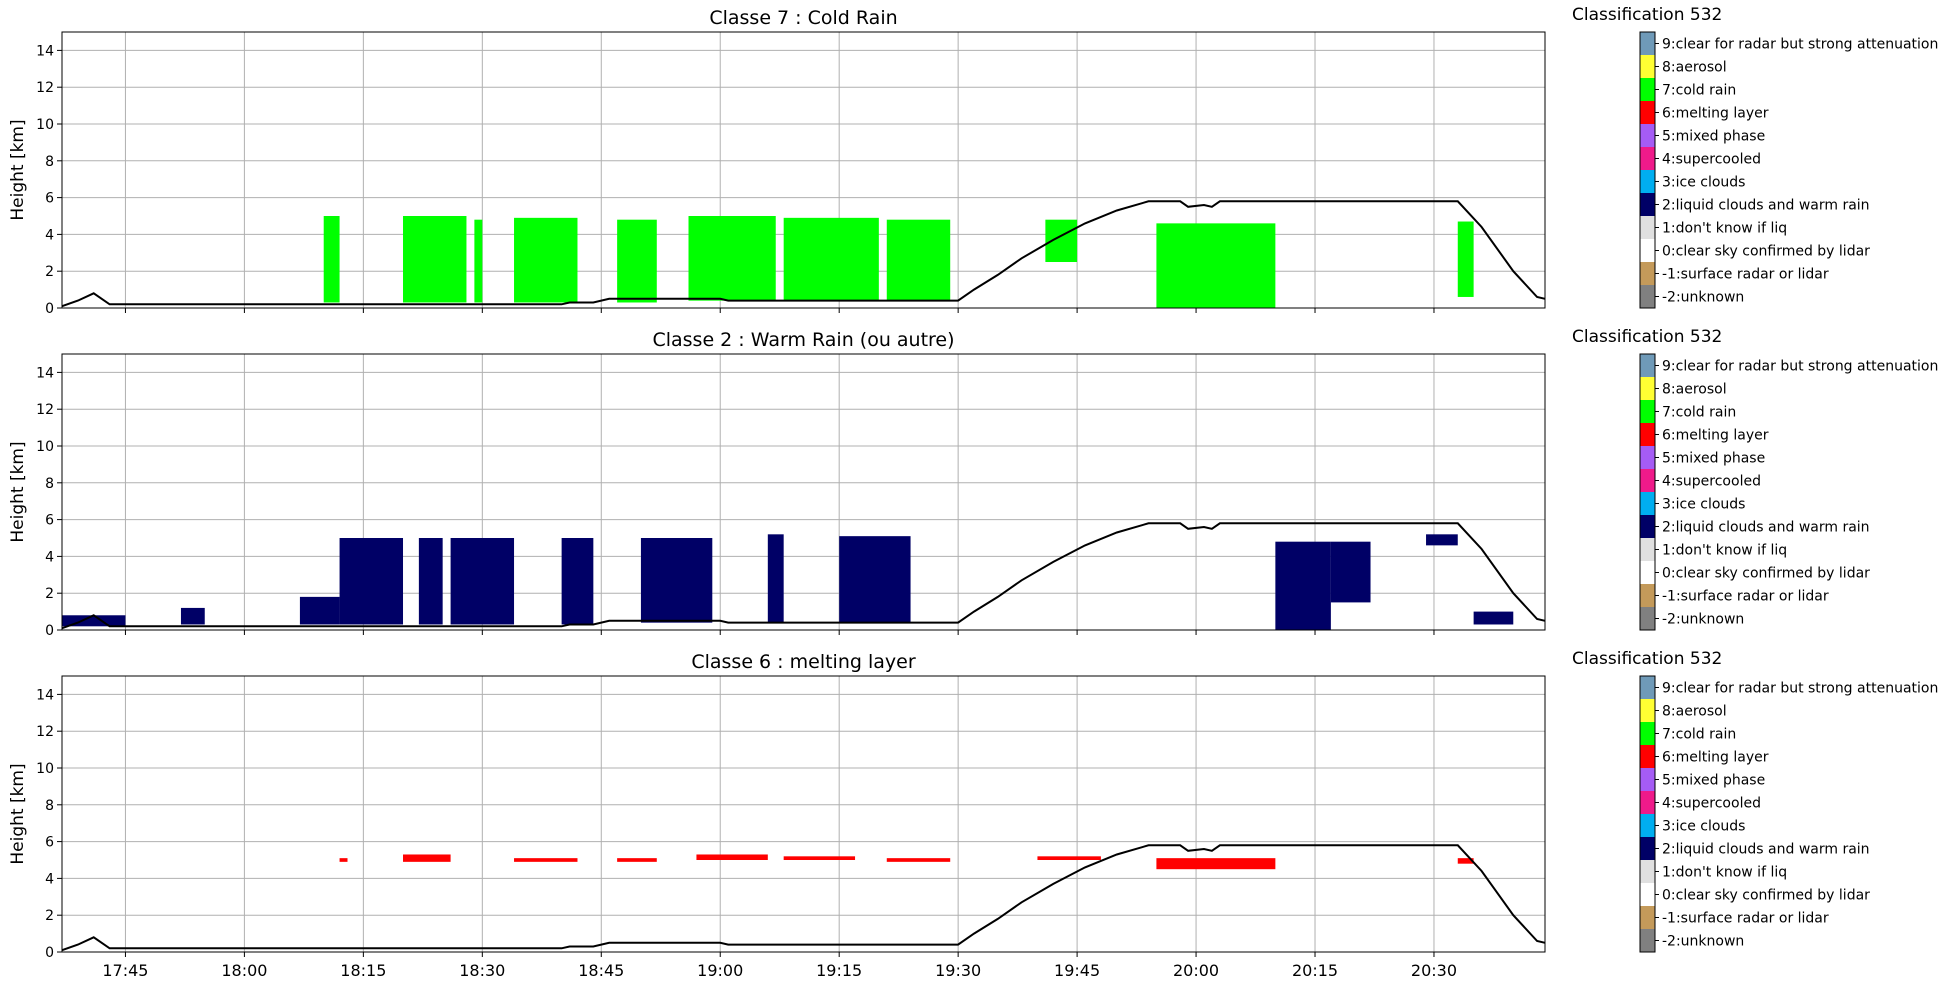  What do you see at coordinates (958, 970) in the screenshot?
I see `x-tick-label: 19:30` at bounding box center [958, 970].